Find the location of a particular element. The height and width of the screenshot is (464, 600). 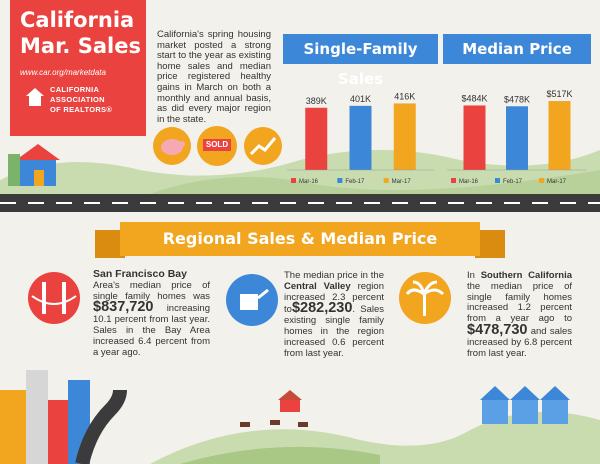

url-text: www.car.org/marketdata is located at coordinates (63, 72).